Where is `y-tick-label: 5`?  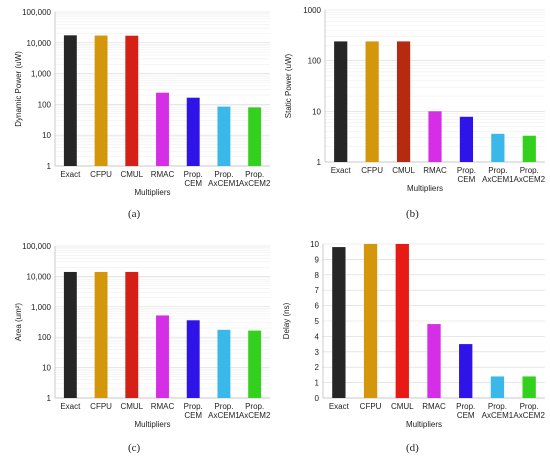
y-tick-label: 5 is located at coordinates (317, 321).